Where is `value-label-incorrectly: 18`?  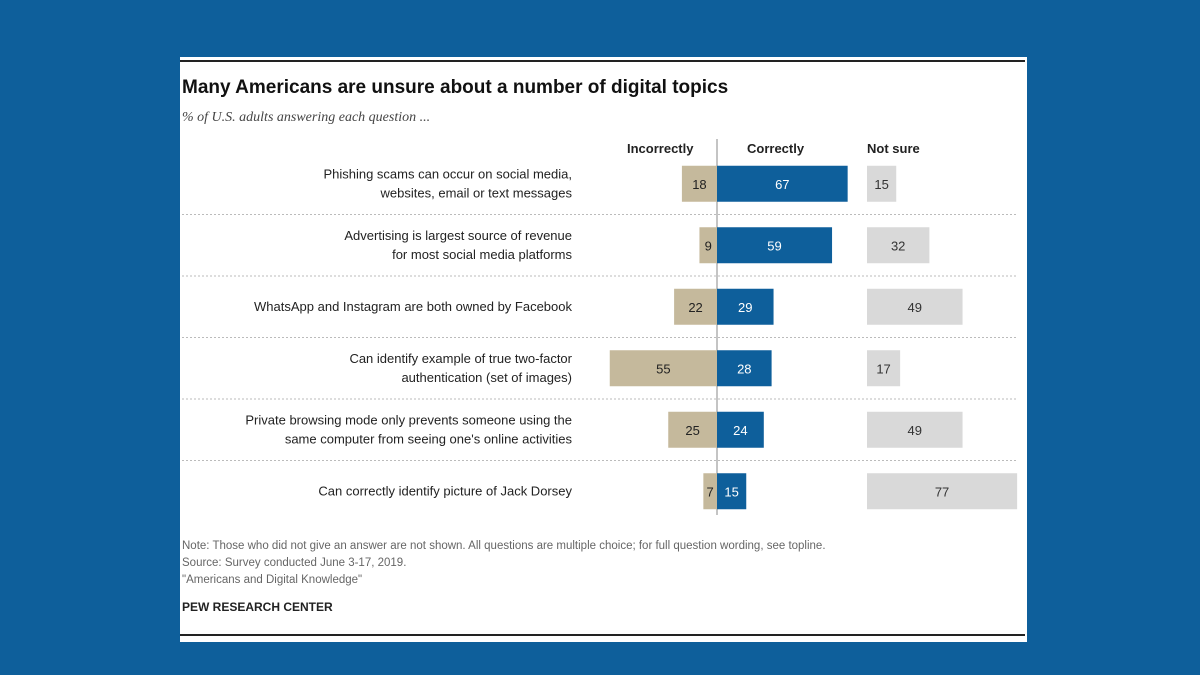
value-label-incorrectly: 18 is located at coordinates (699, 184).